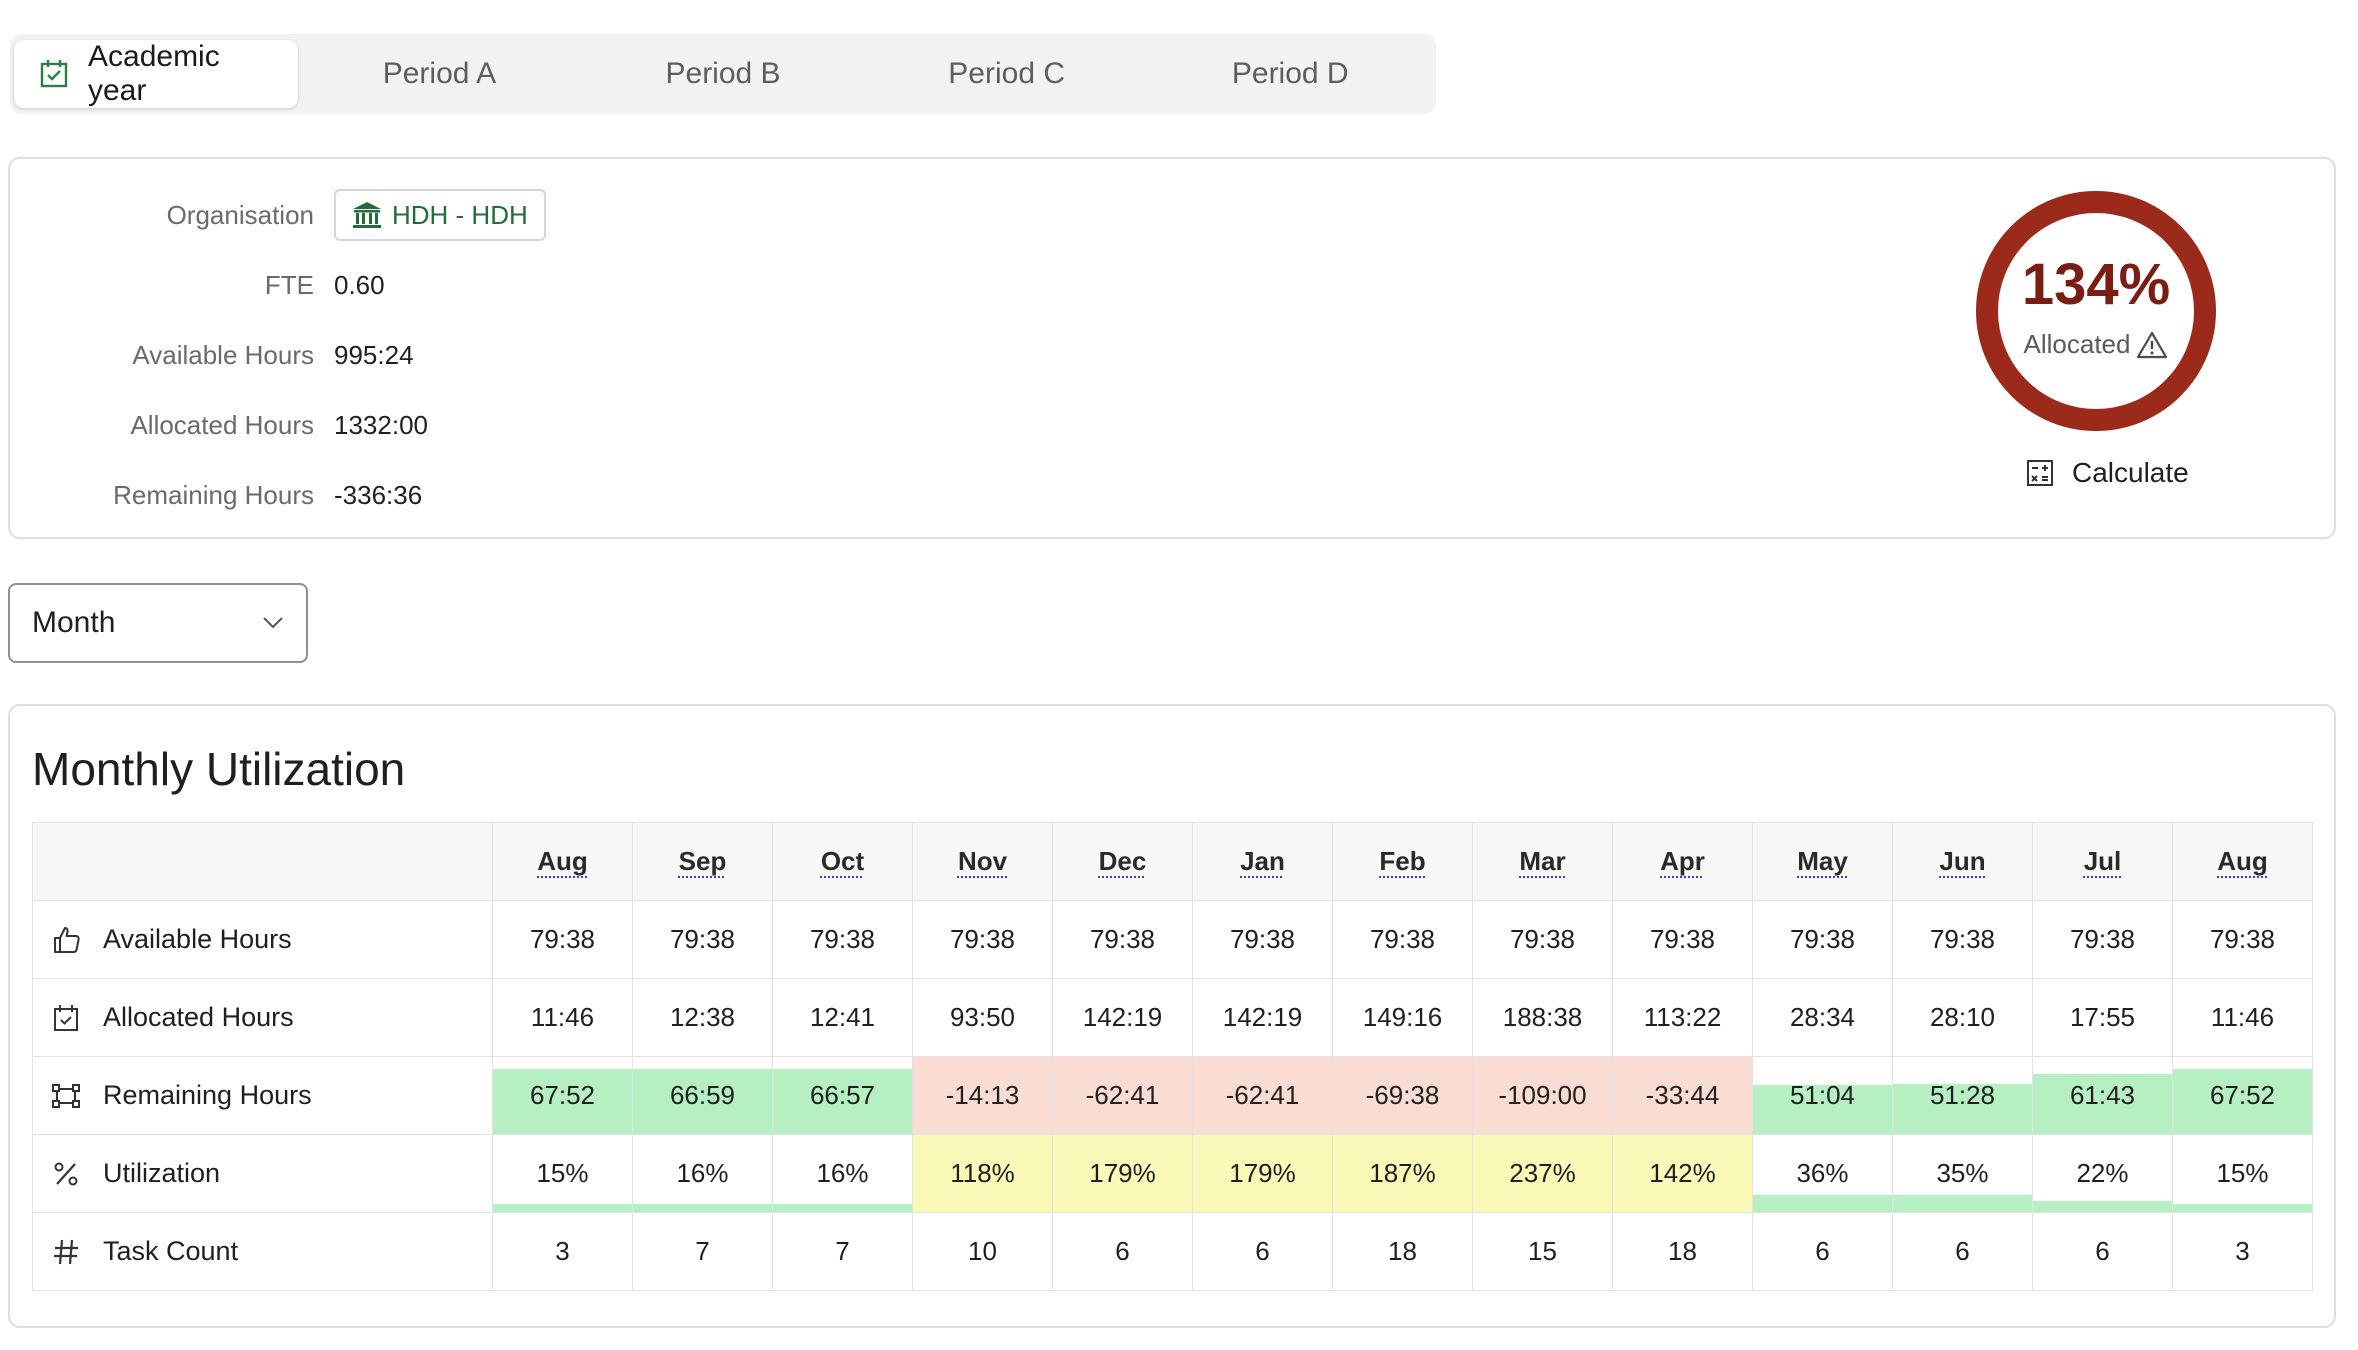 The height and width of the screenshot is (1350, 2358). I want to click on remaining-cell: 67:52, so click(562, 1095).